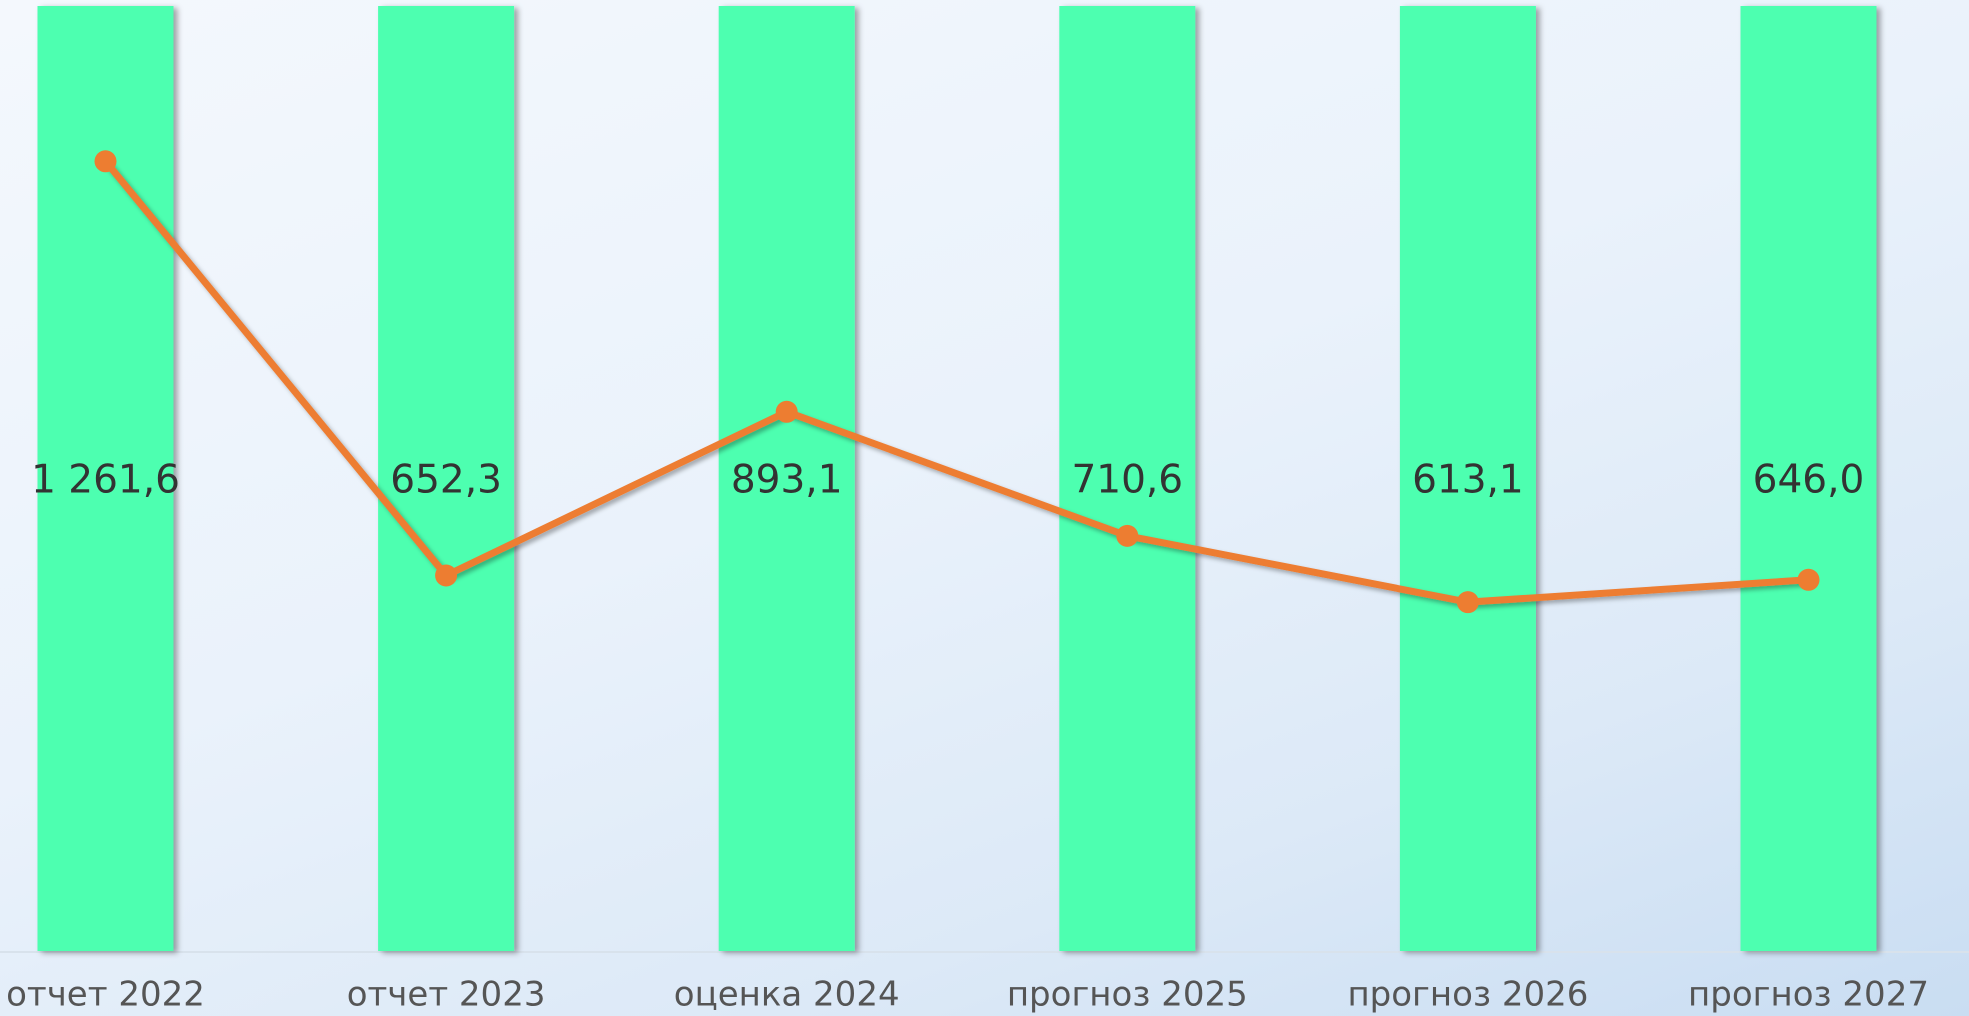 This screenshot has height=1016, width=1969. What do you see at coordinates (1127, 995) in the screenshot?
I see `x-tick-label: прогноз 2025` at bounding box center [1127, 995].